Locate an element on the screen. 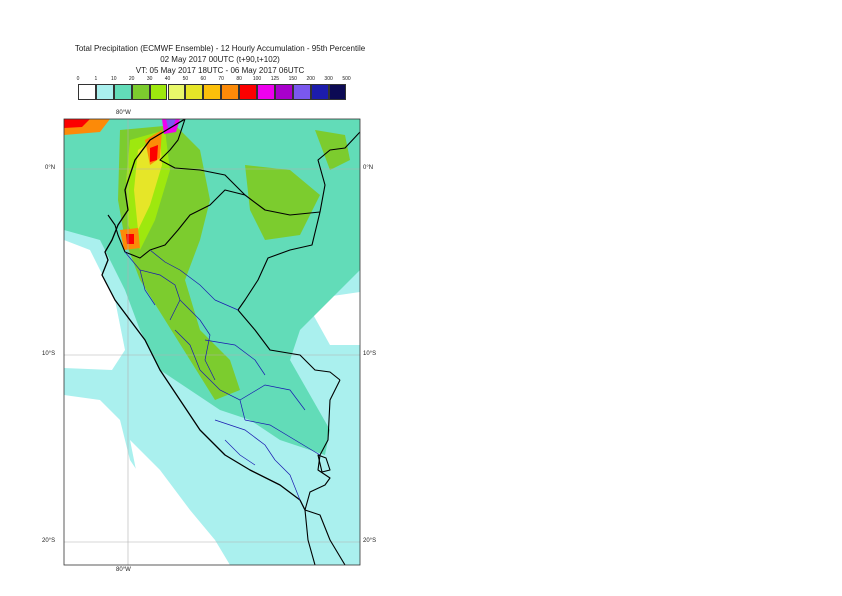  colorbar-label: 60 is located at coordinates (203, 79).